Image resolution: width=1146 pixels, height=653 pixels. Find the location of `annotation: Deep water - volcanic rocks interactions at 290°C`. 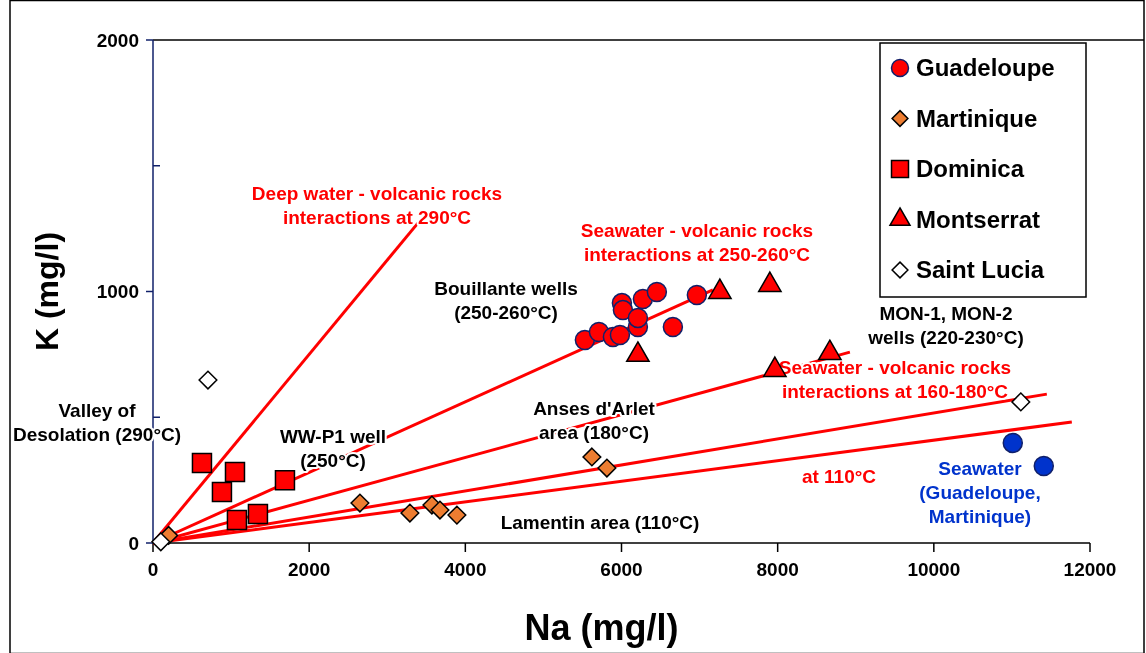

annotation: Deep water - volcanic rocks interactions at 290°C is located at coordinates (377, 205).